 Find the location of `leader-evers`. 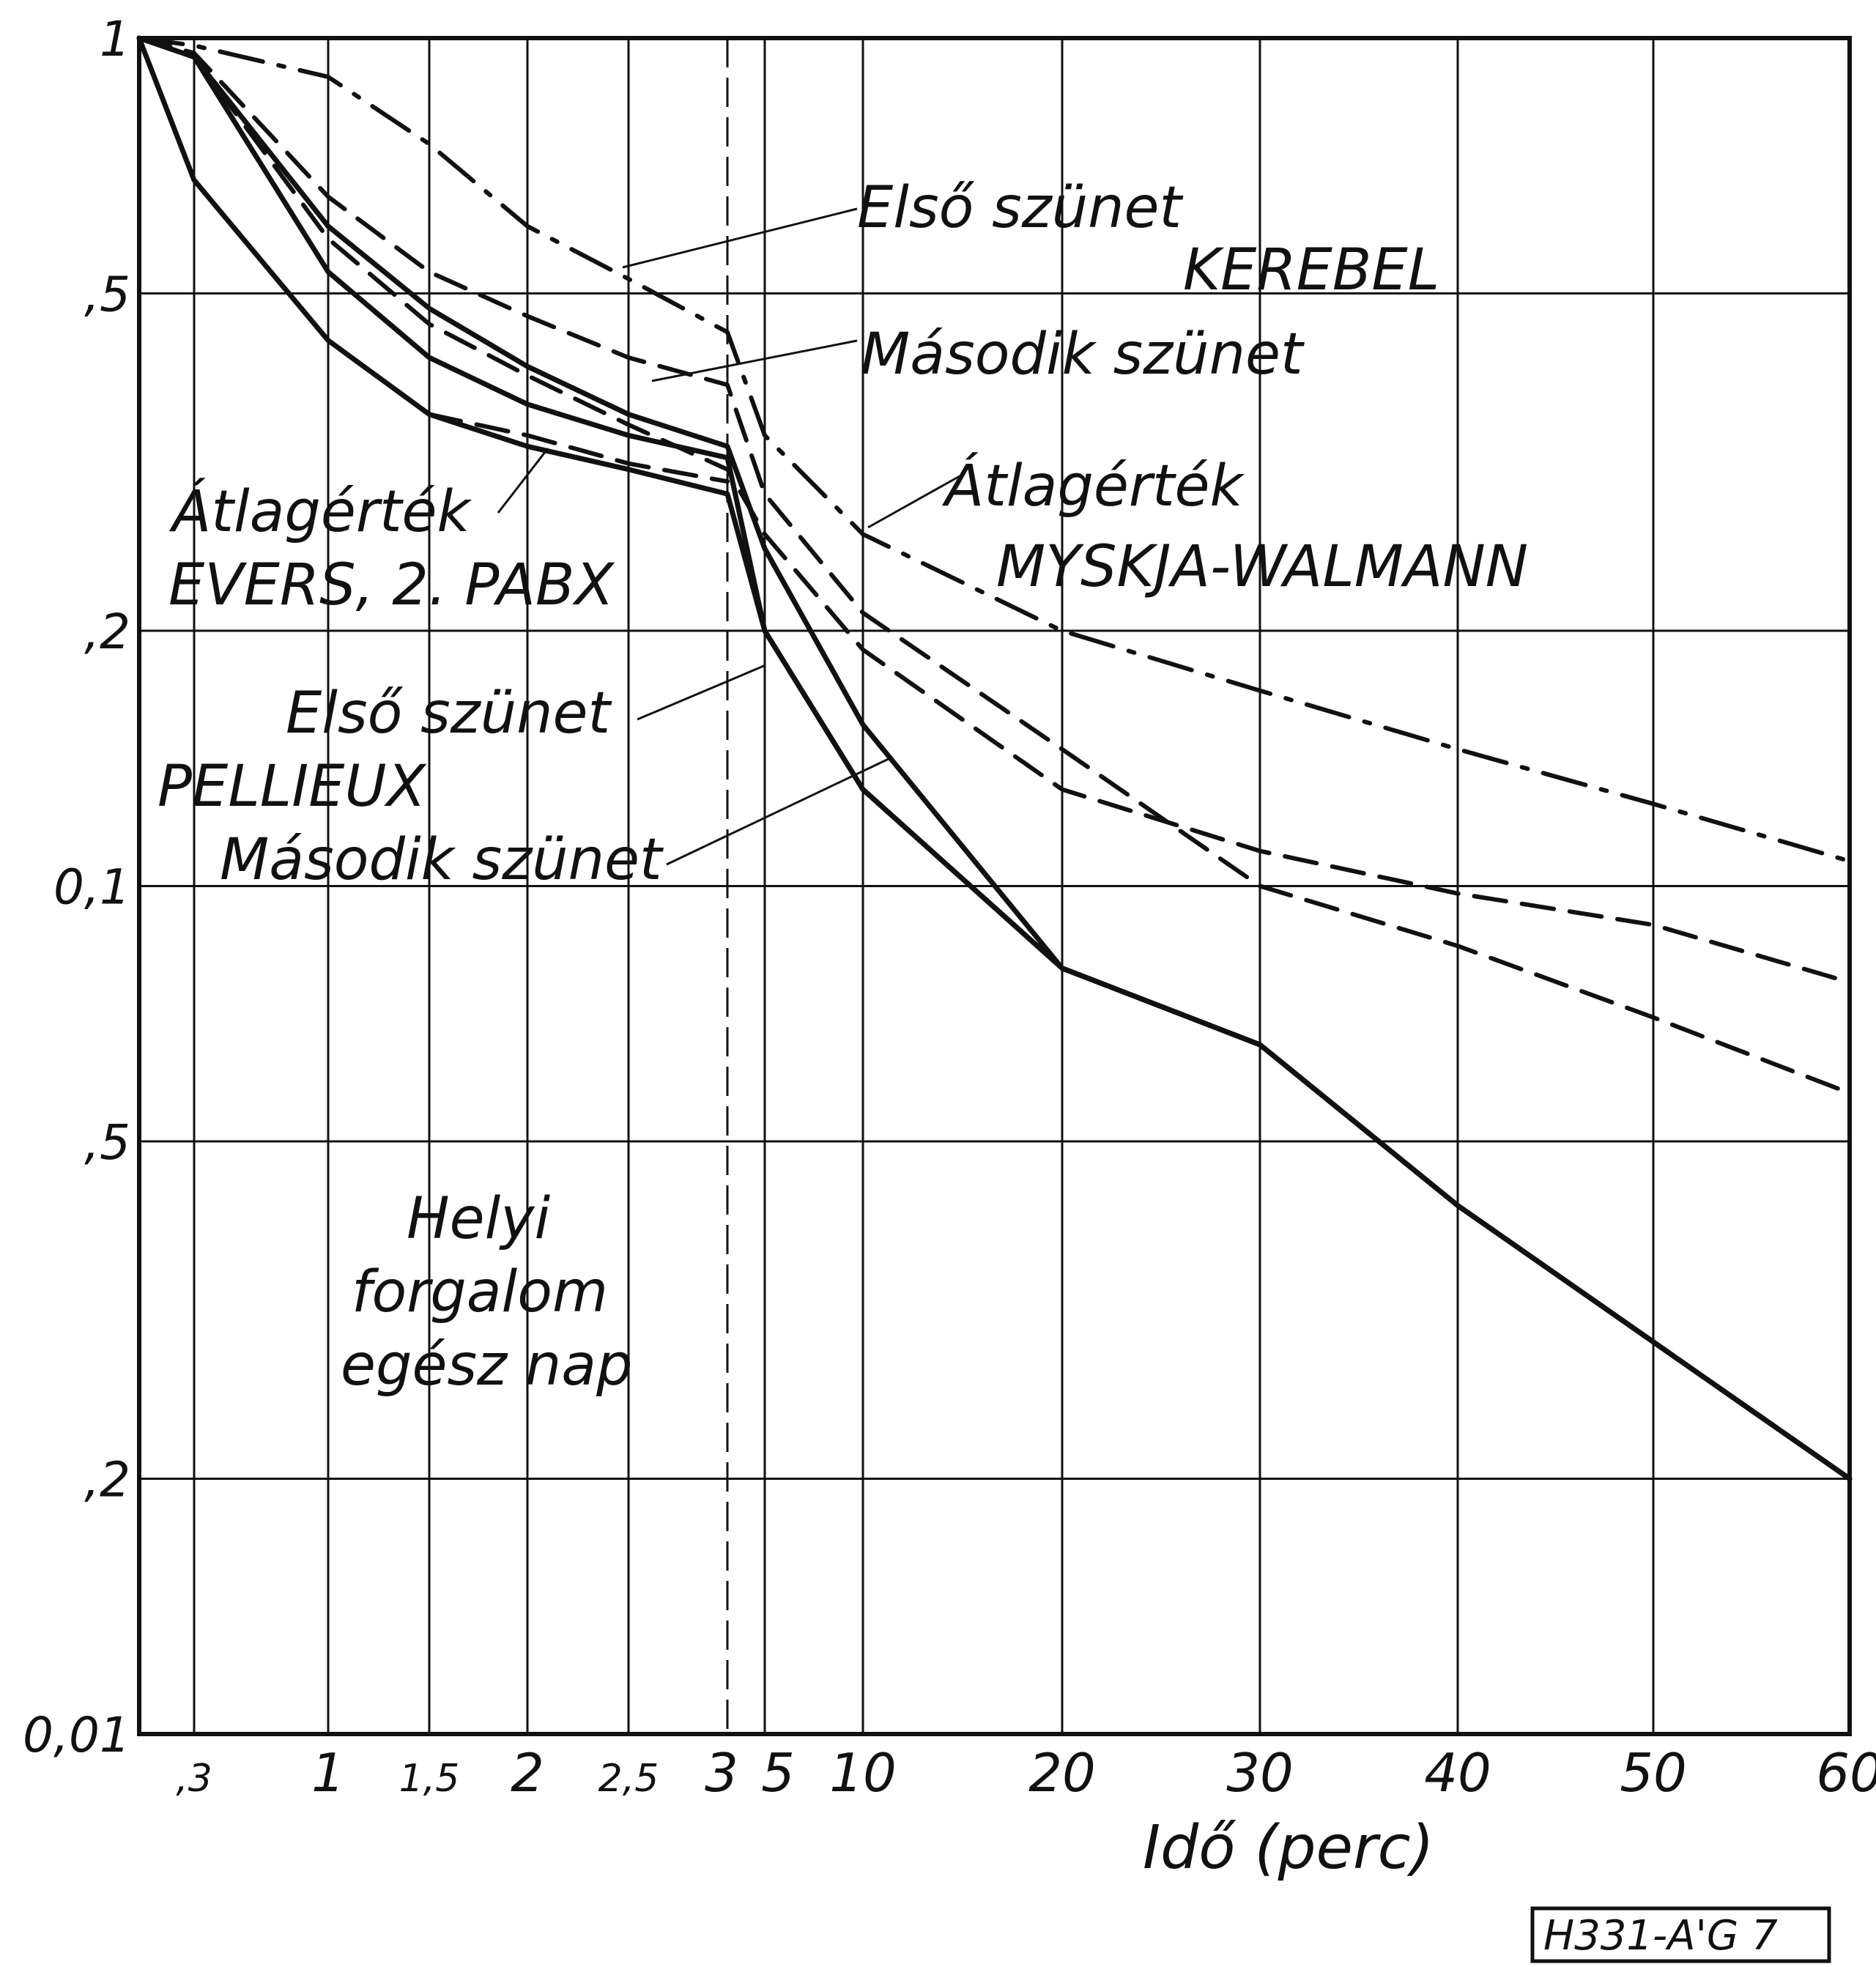

leader-evers is located at coordinates (523, 481).